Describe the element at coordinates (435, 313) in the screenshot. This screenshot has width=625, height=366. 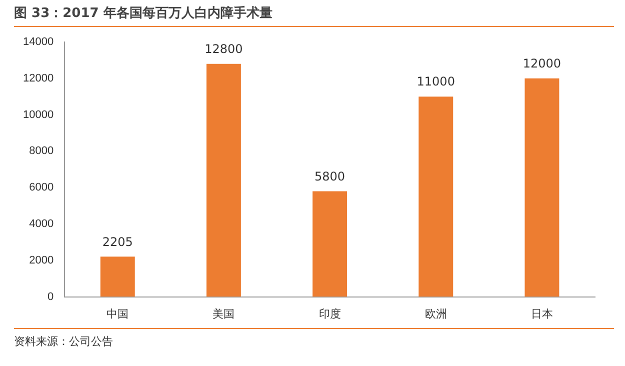
I see `x-tick-label: 欧洲` at that location.